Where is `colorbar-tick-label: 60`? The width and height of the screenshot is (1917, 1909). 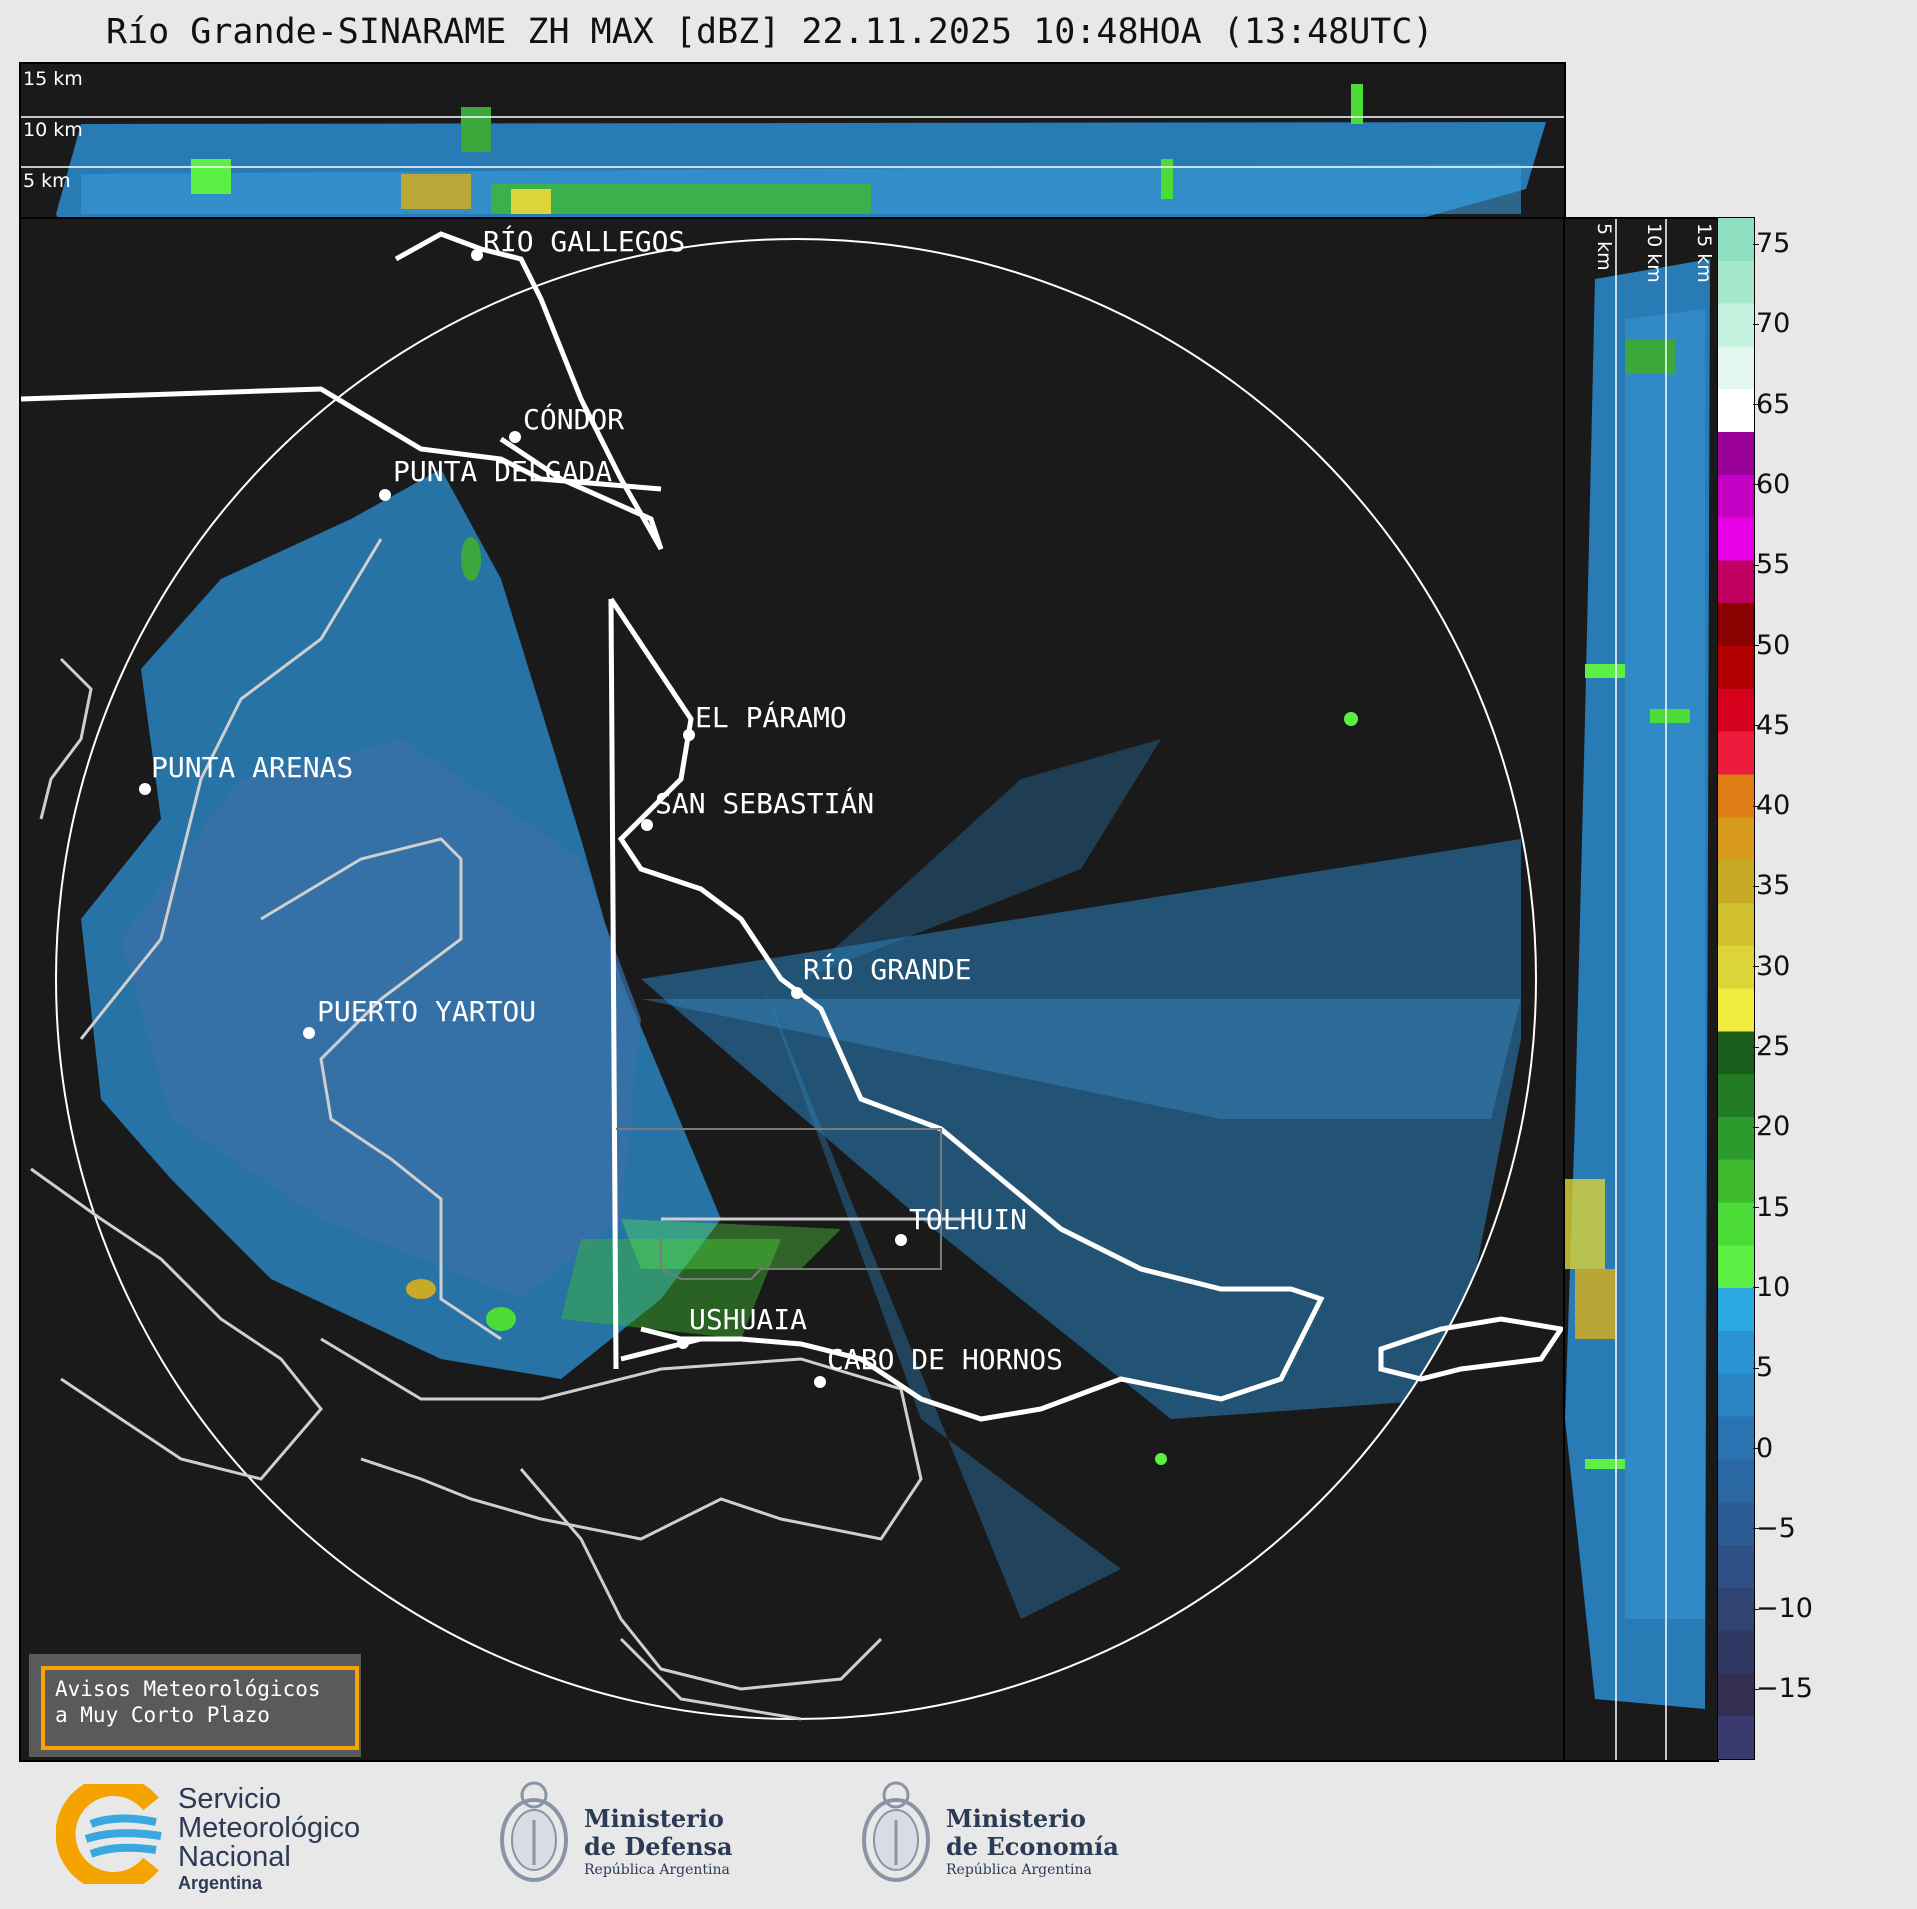
colorbar-tick-label: 60 is located at coordinates (1771, 484).